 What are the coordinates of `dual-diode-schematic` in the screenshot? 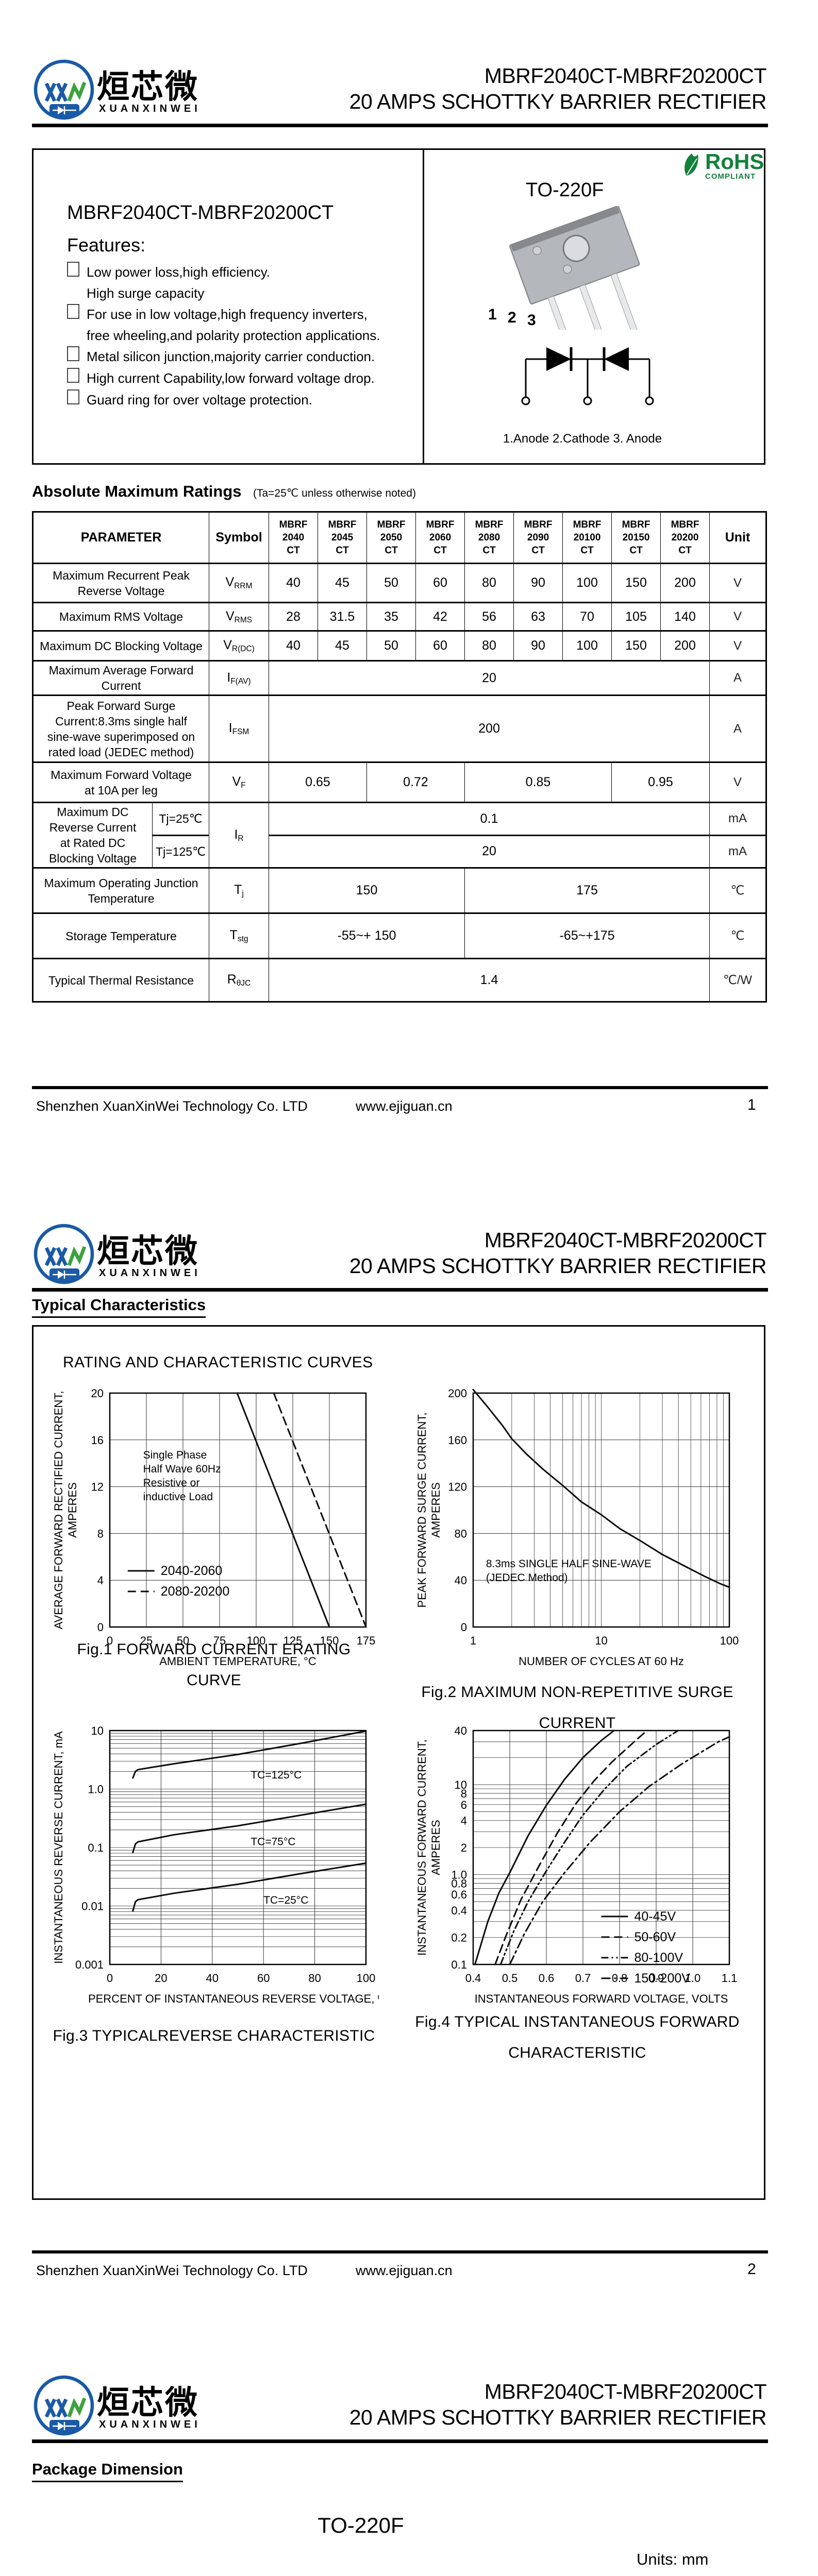 It's located at (587, 376).